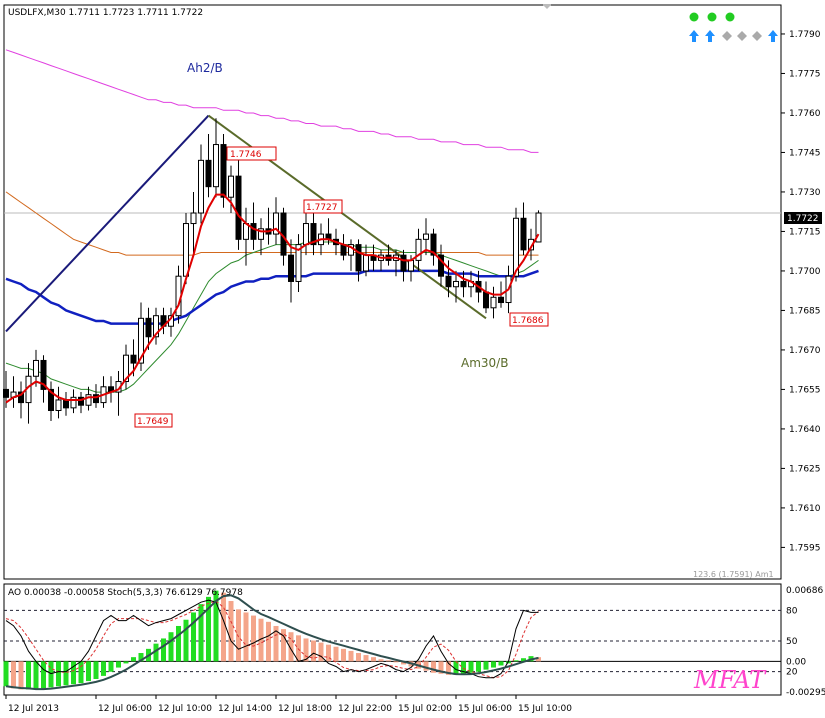 The width and height of the screenshot is (825, 718). Describe the element at coordinates (485, 709) in the screenshot. I see `time-axis-label: 15 Jul 06:00` at that location.